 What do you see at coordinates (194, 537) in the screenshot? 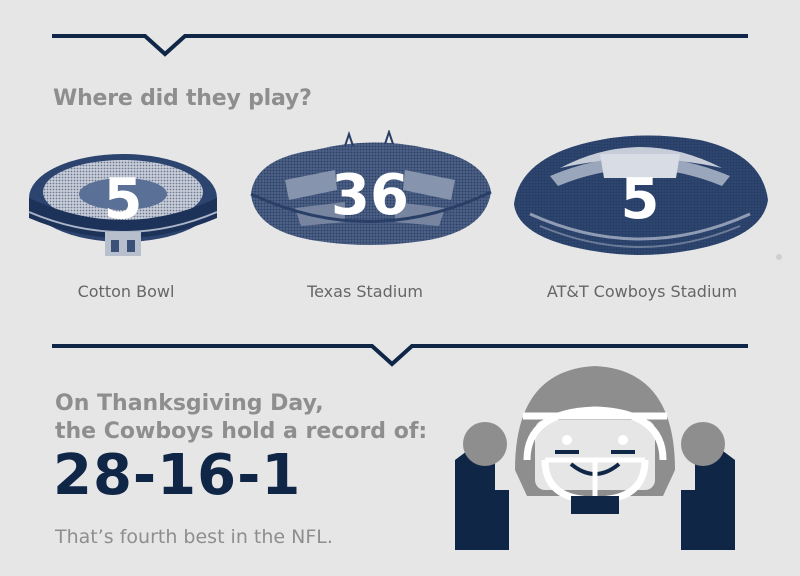
I see `record-footnote: That’s fourth best in the NFL.` at bounding box center [194, 537].